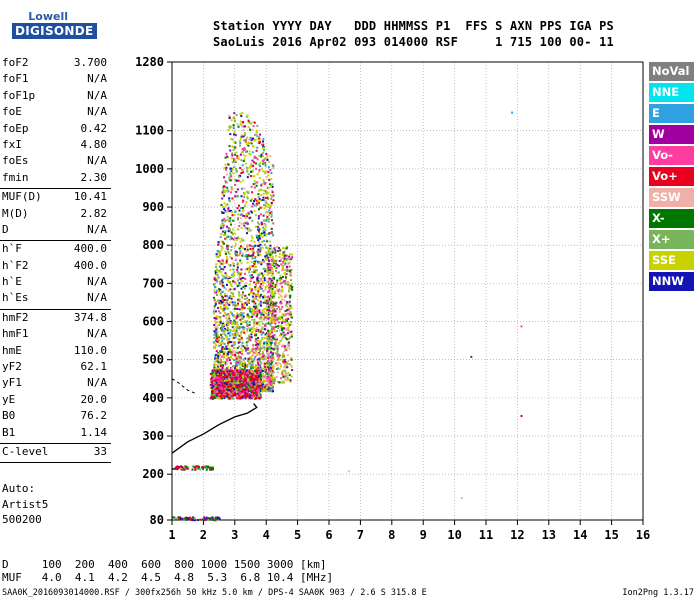 The height and width of the screenshot is (600, 700). I want to click on param-row-h-f2: h`F2 400.0, so click(55, 267).